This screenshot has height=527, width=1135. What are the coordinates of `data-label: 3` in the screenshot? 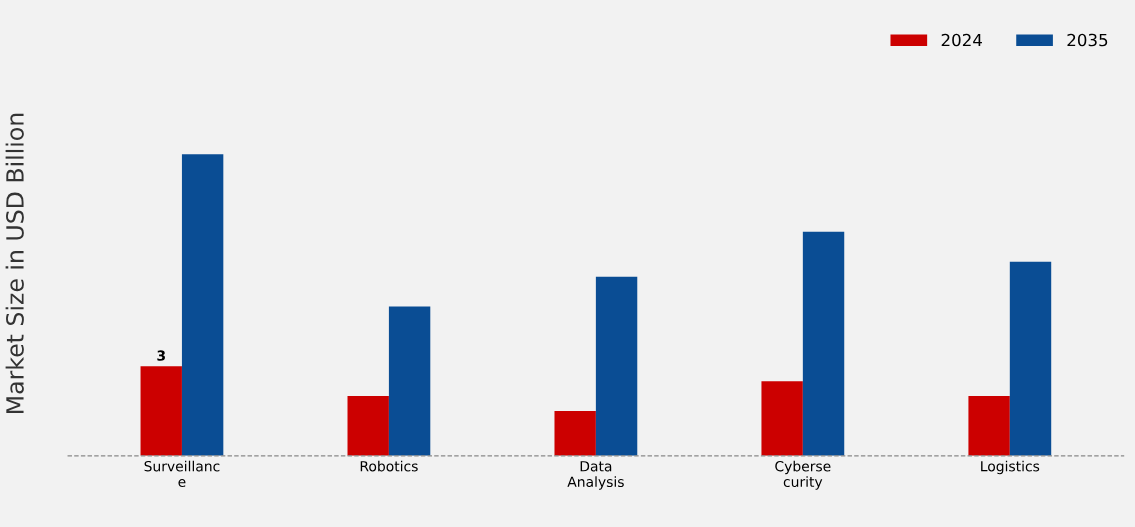 It's located at (161, 355).